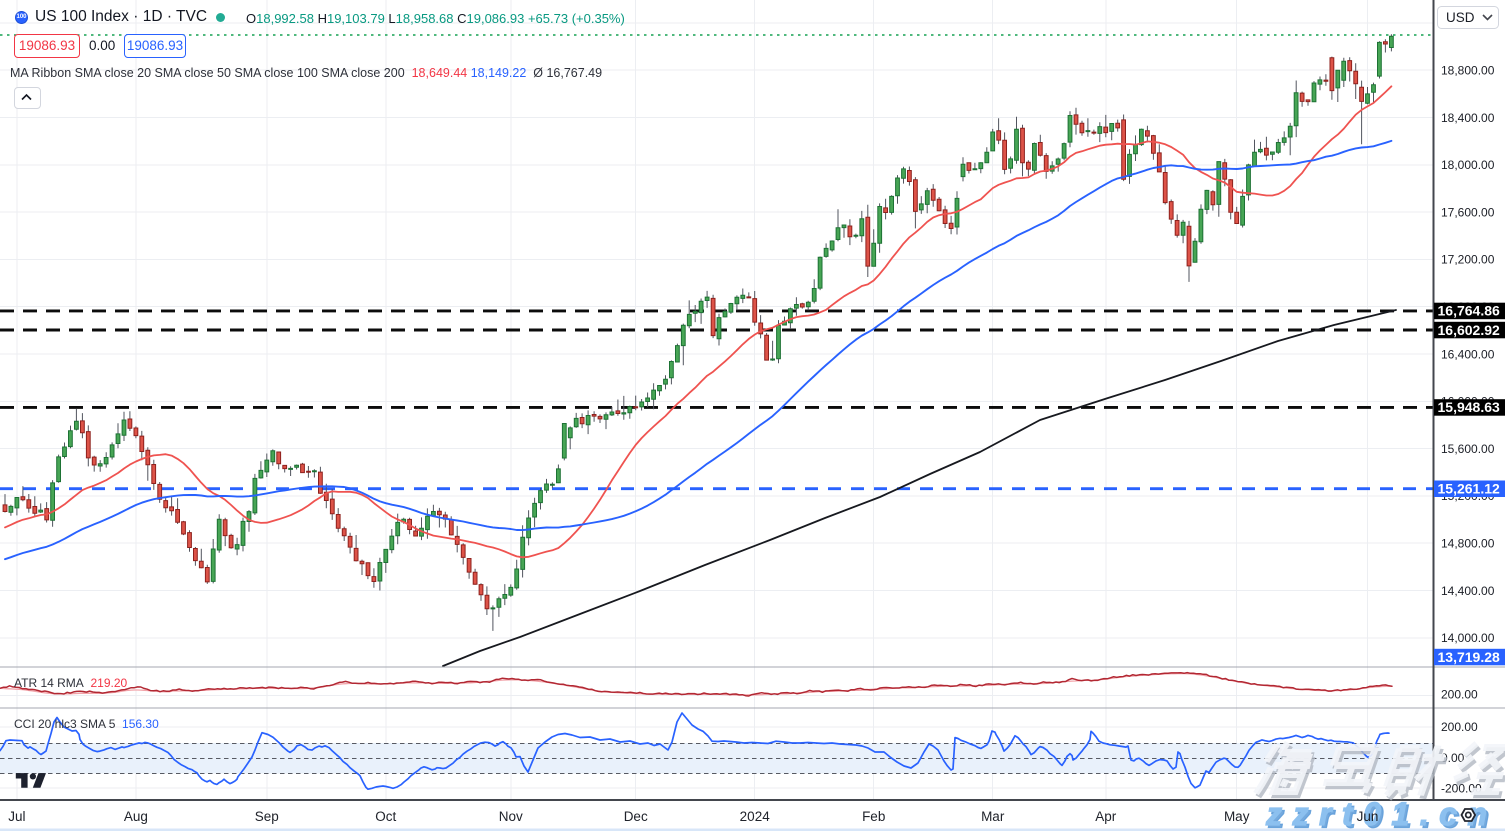 The image size is (1505, 836). Describe the element at coordinates (1468, 354) in the screenshot. I see `svg-text: 16,400.00` at that location.